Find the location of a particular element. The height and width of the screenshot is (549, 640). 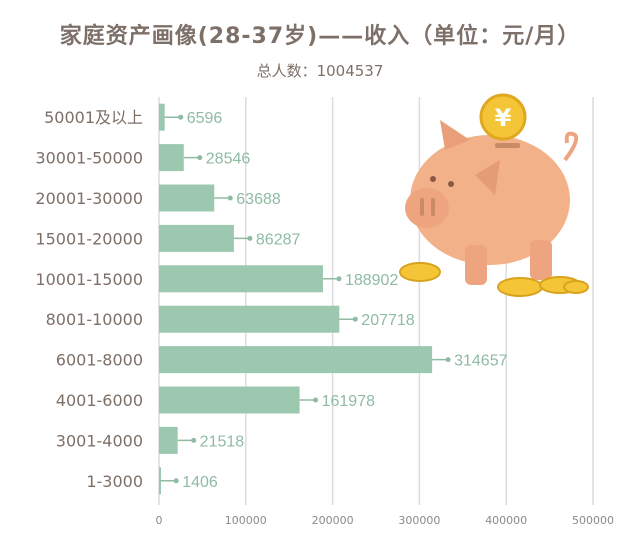

category-label: 50001及以上 is located at coordinates (93, 117).